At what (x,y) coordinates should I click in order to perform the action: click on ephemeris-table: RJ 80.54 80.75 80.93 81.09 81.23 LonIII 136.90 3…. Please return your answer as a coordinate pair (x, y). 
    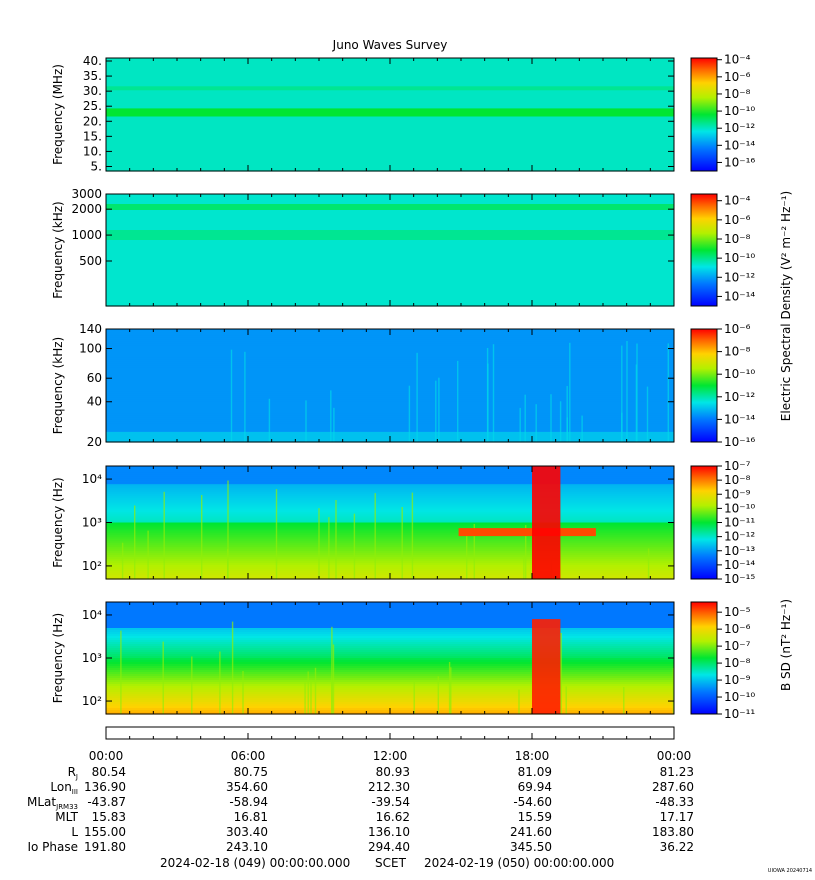
    Looking at the image, I should click on (360, 809).